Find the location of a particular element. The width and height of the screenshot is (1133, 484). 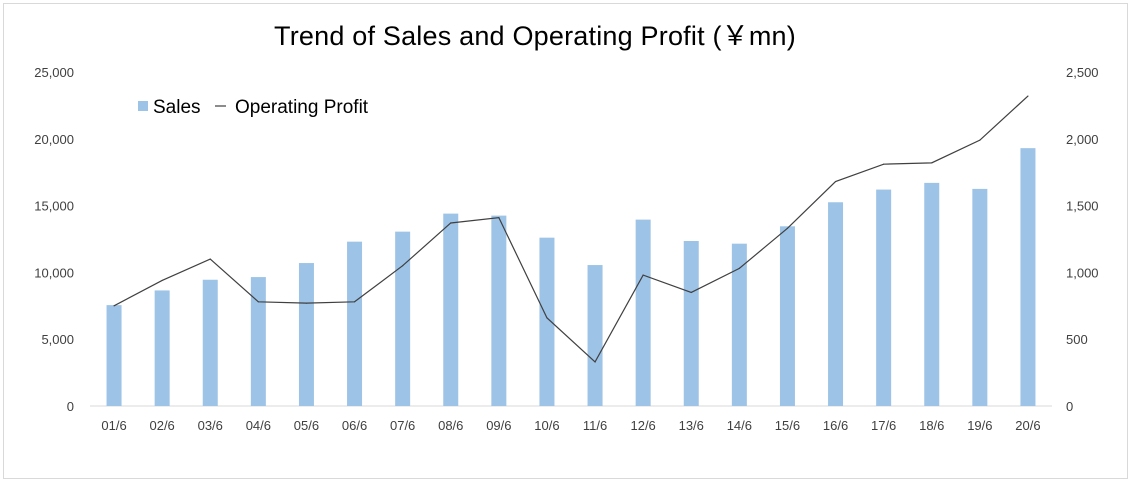

x-tick-label: 19/6 is located at coordinates (979, 425).